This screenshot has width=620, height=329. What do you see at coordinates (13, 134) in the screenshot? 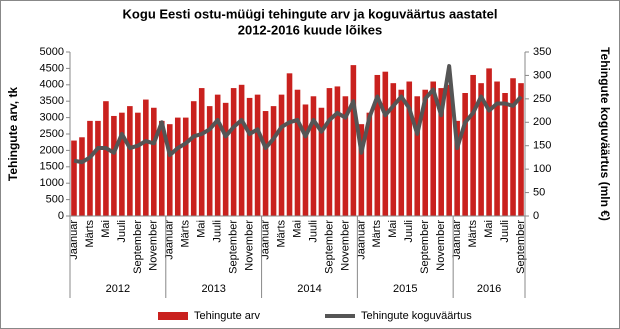
I see `y-axis-label: Tehingute arv, tk` at bounding box center [13, 134].